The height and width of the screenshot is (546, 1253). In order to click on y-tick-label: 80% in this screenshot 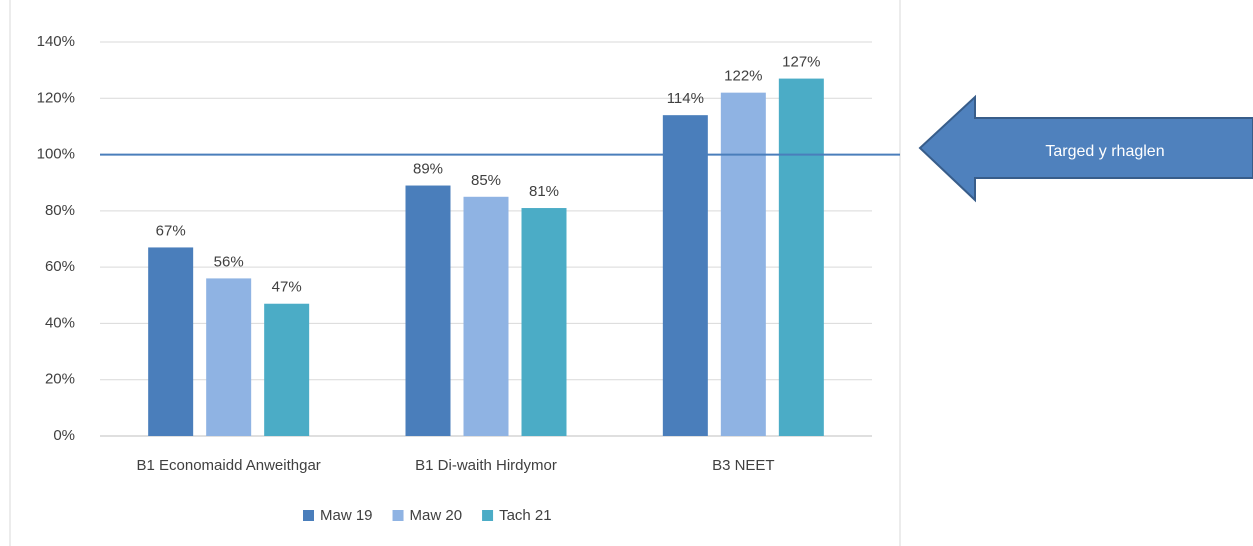, I will do `click(60, 210)`.